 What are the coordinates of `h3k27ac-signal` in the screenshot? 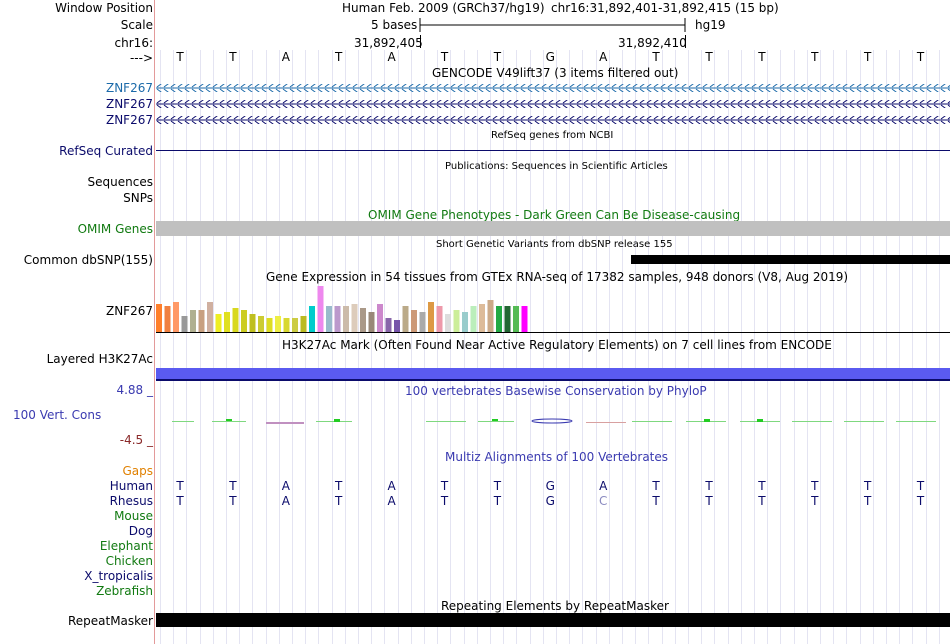 It's located at (553, 373).